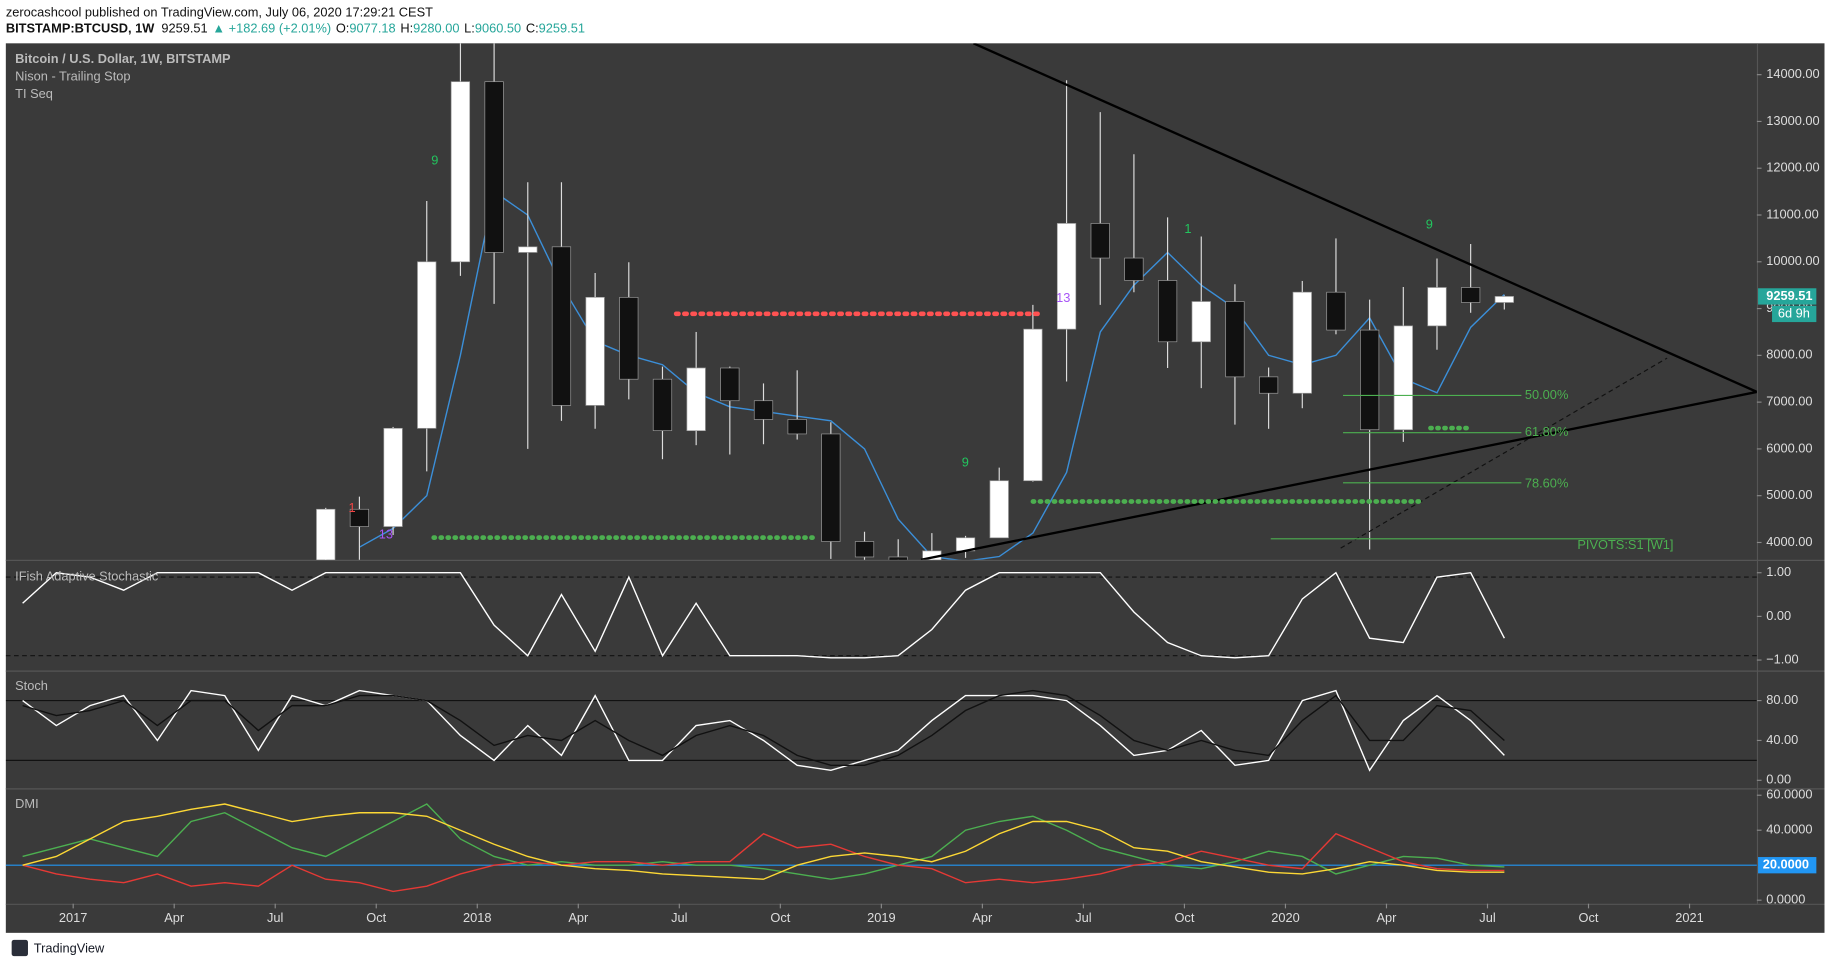 Image resolution: width=1828 pixels, height=973 pixels. I want to click on legend-item: TI Seq, so click(34, 93).